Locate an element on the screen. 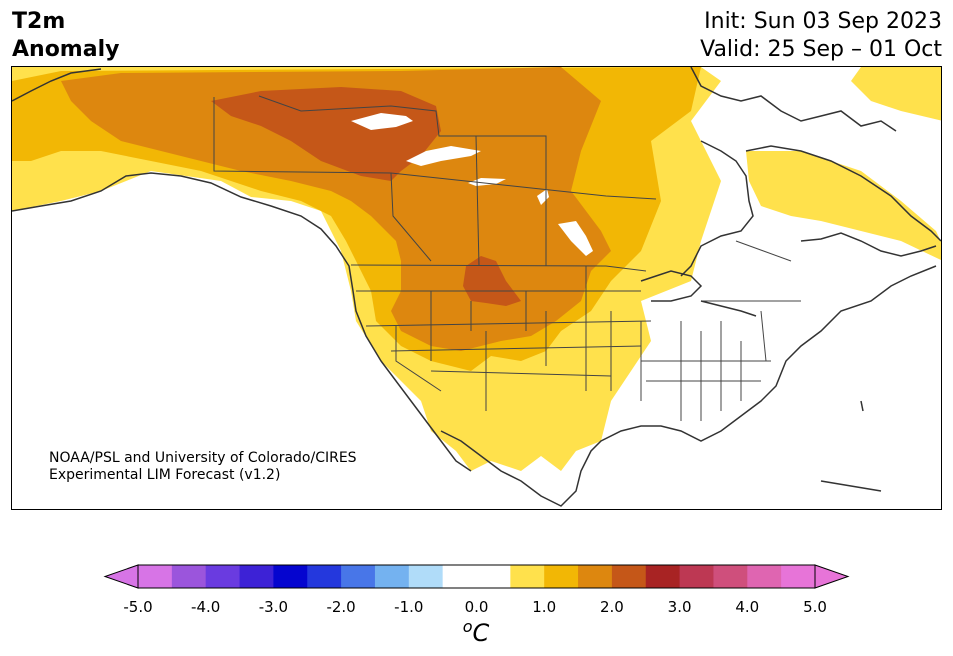  colorbar-unit: oC is located at coordinates (476, 632).